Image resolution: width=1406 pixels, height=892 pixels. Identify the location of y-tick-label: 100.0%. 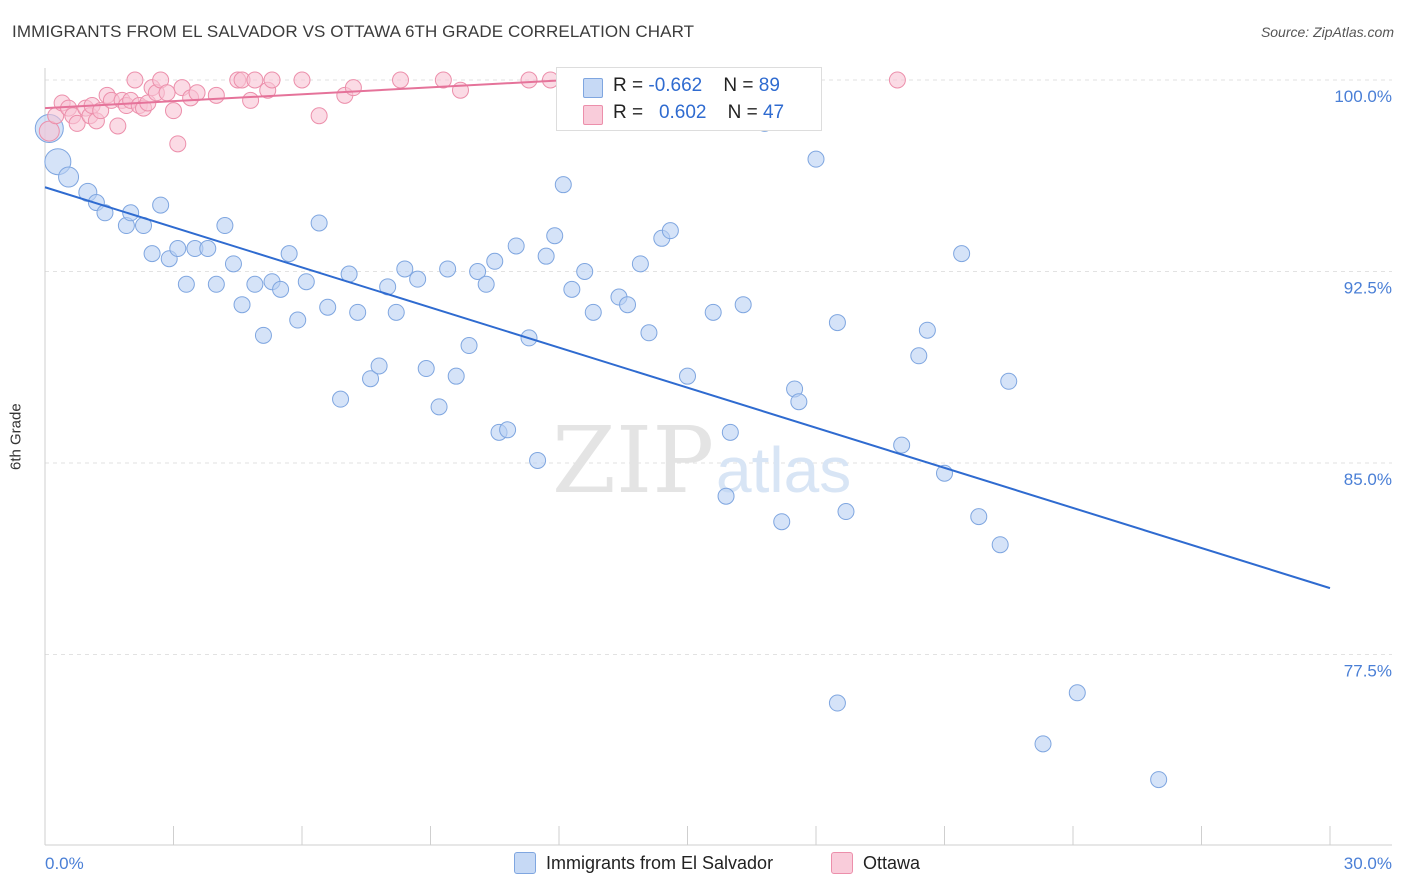
(1363, 96).